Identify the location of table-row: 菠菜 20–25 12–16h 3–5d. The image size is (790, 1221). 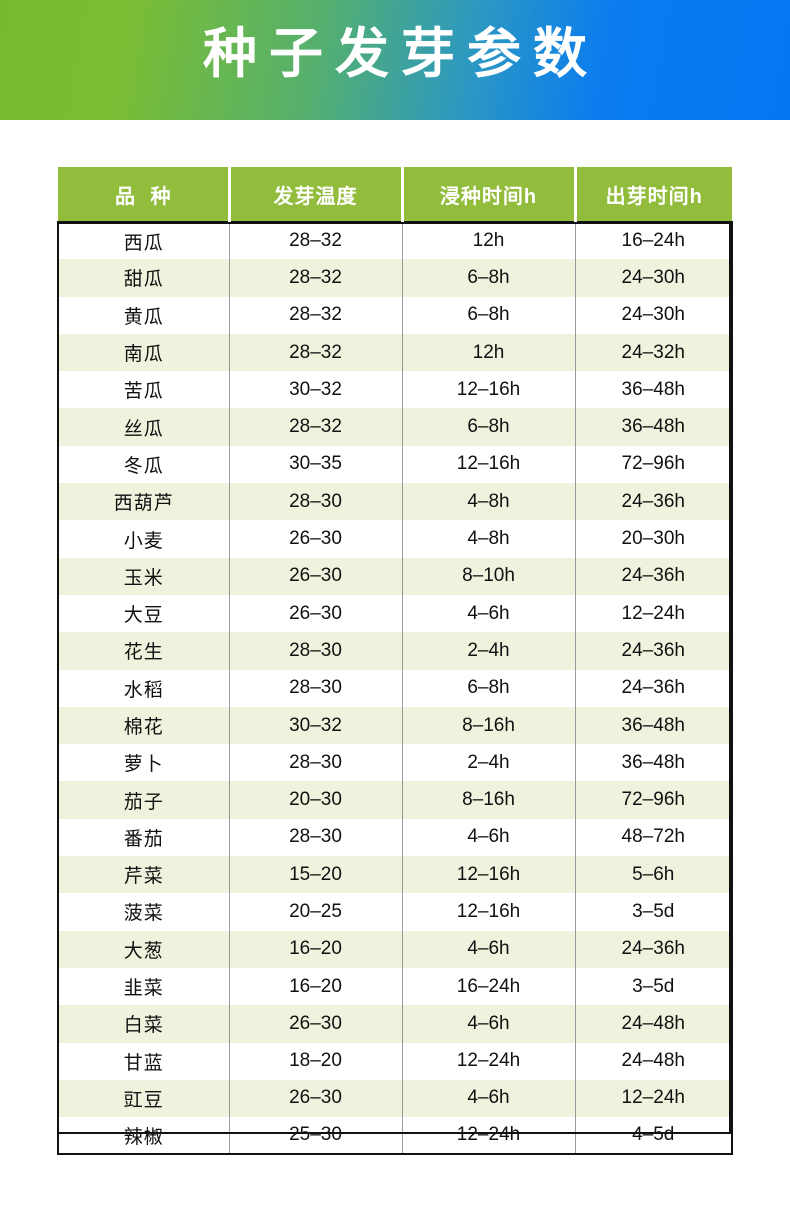
(395, 912).